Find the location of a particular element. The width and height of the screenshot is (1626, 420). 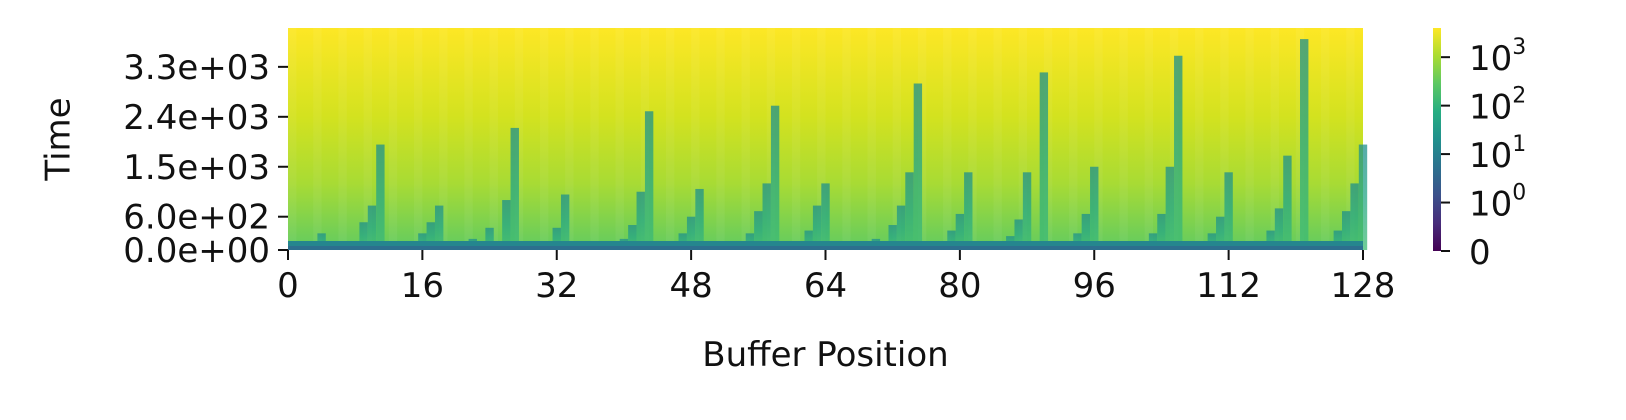

x-tick-label: 128 is located at coordinates (1363, 286).